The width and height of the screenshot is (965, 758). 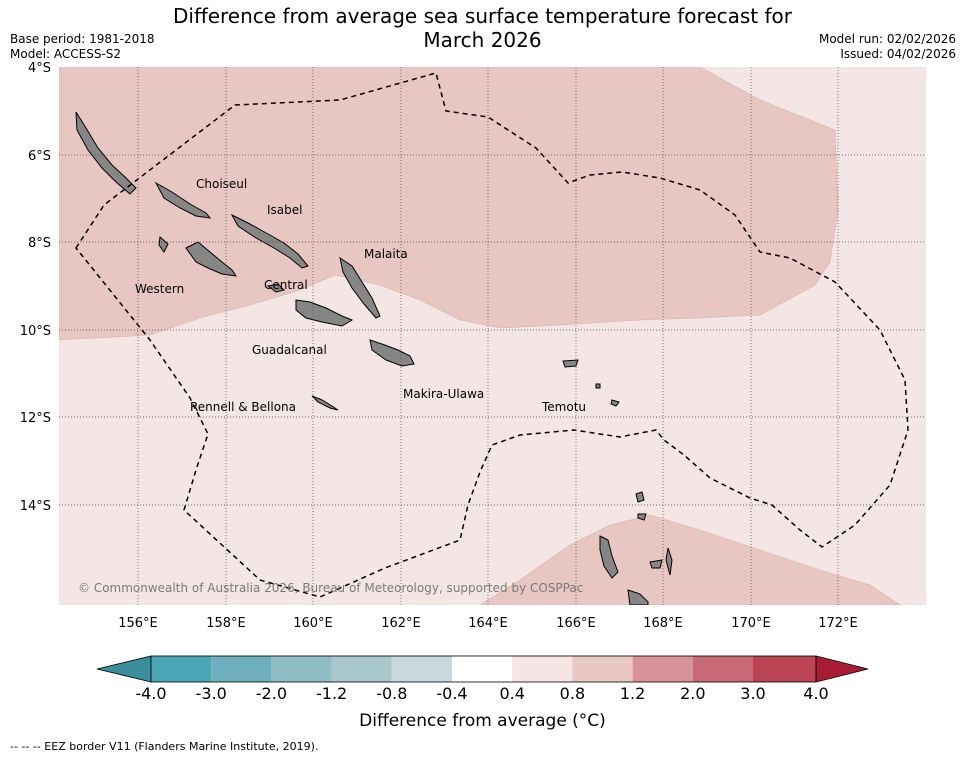 I want to click on colorbar-tick-8: 0.8, so click(x=572, y=693).